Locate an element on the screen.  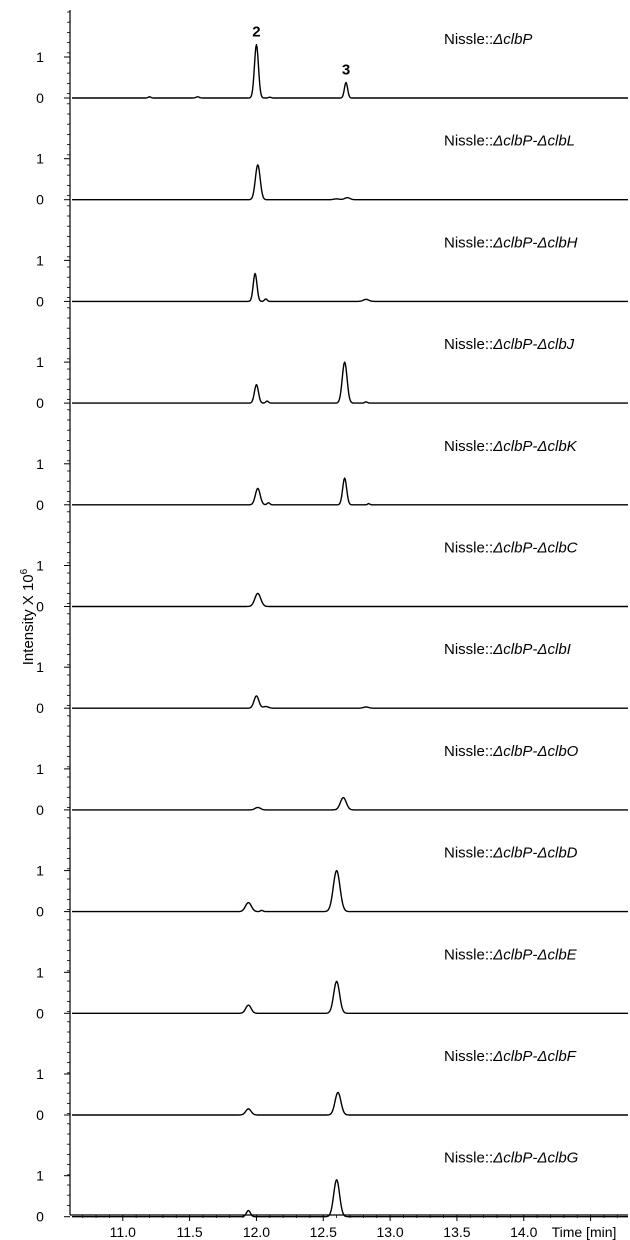
series-label-strain: ΔclbP-ΔclbJ is located at coordinates (533, 344).